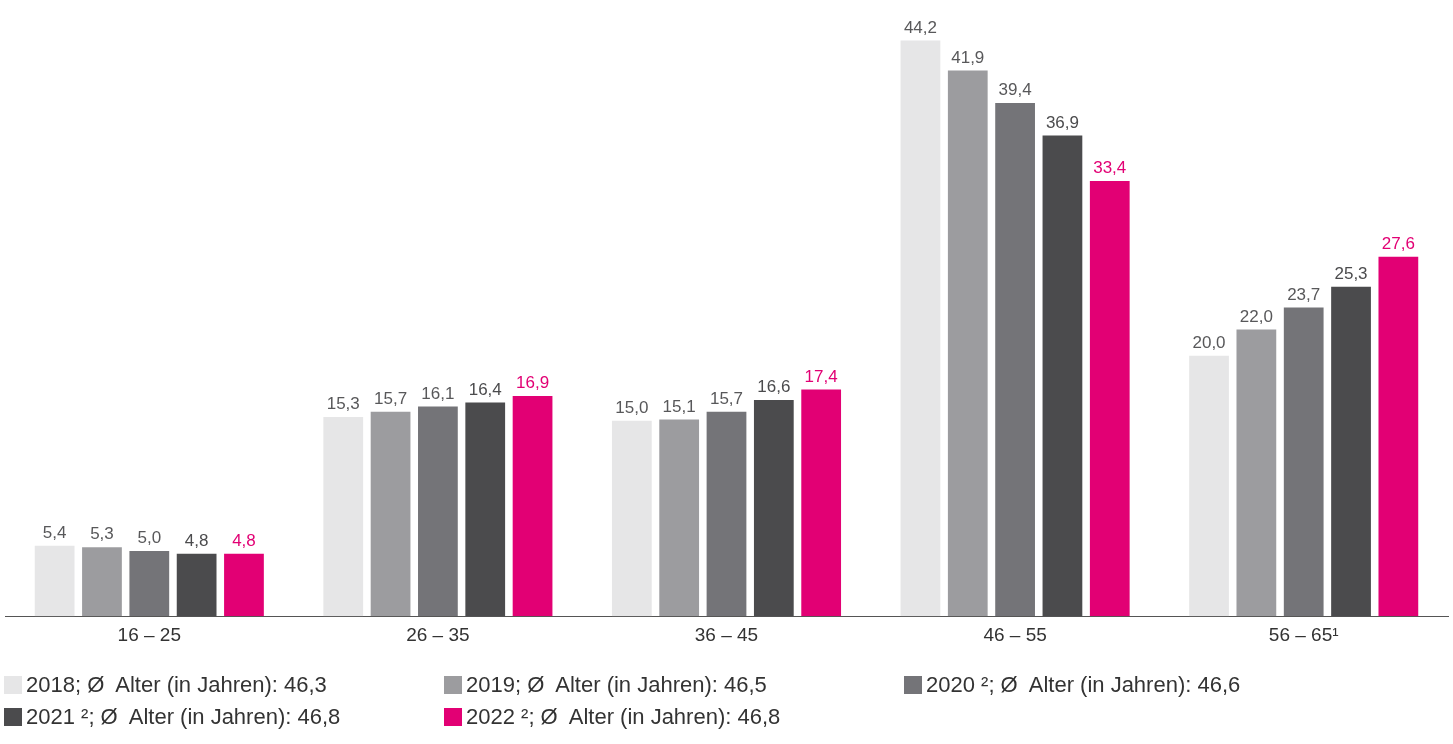  What do you see at coordinates (438, 634) in the screenshot?
I see `x-tick-label: 26 – 35` at bounding box center [438, 634].